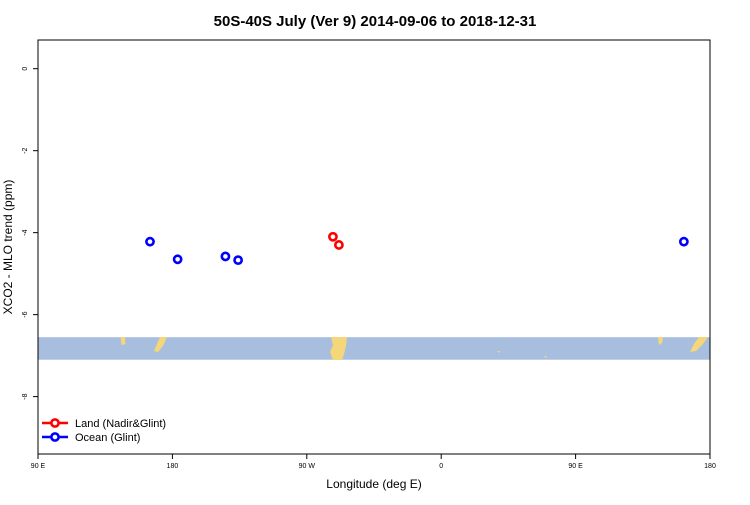 The image size is (750, 505). What do you see at coordinates (107, 438) in the screenshot?
I see `legend-label-2: Ocean (Glint)` at bounding box center [107, 438].